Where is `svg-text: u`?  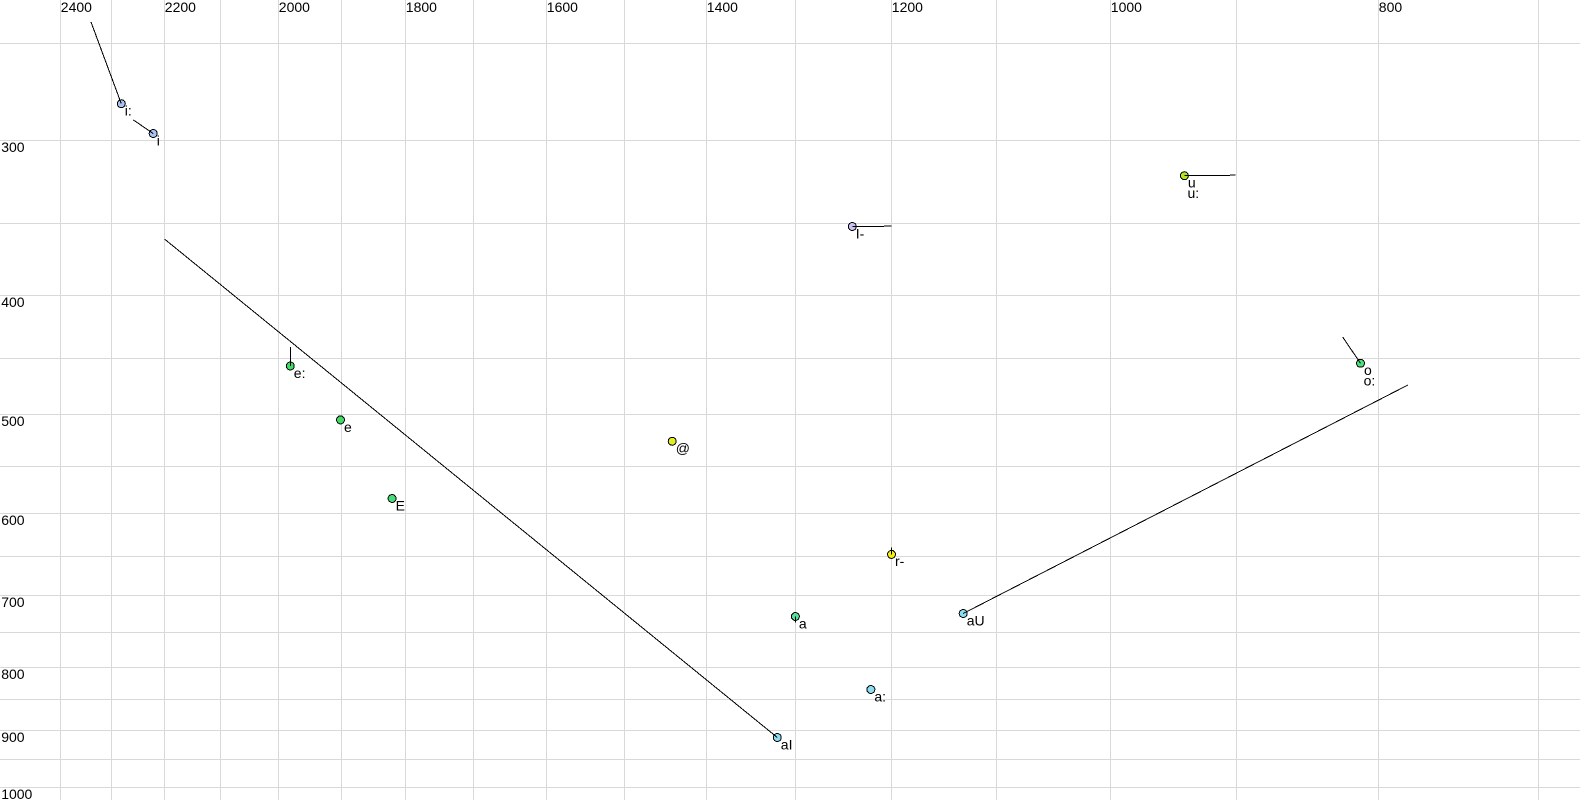
svg-text: u is located at coordinates (1192, 183).